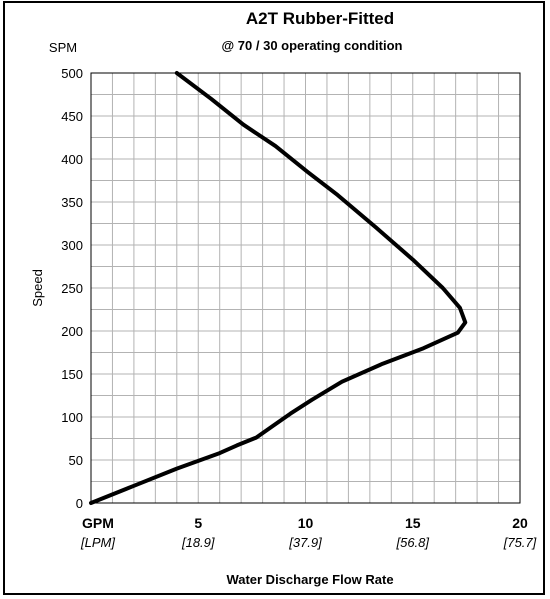 This screenshot has width=550, height=599. I want to click on x-tick-label: 20, so click(520, 523).